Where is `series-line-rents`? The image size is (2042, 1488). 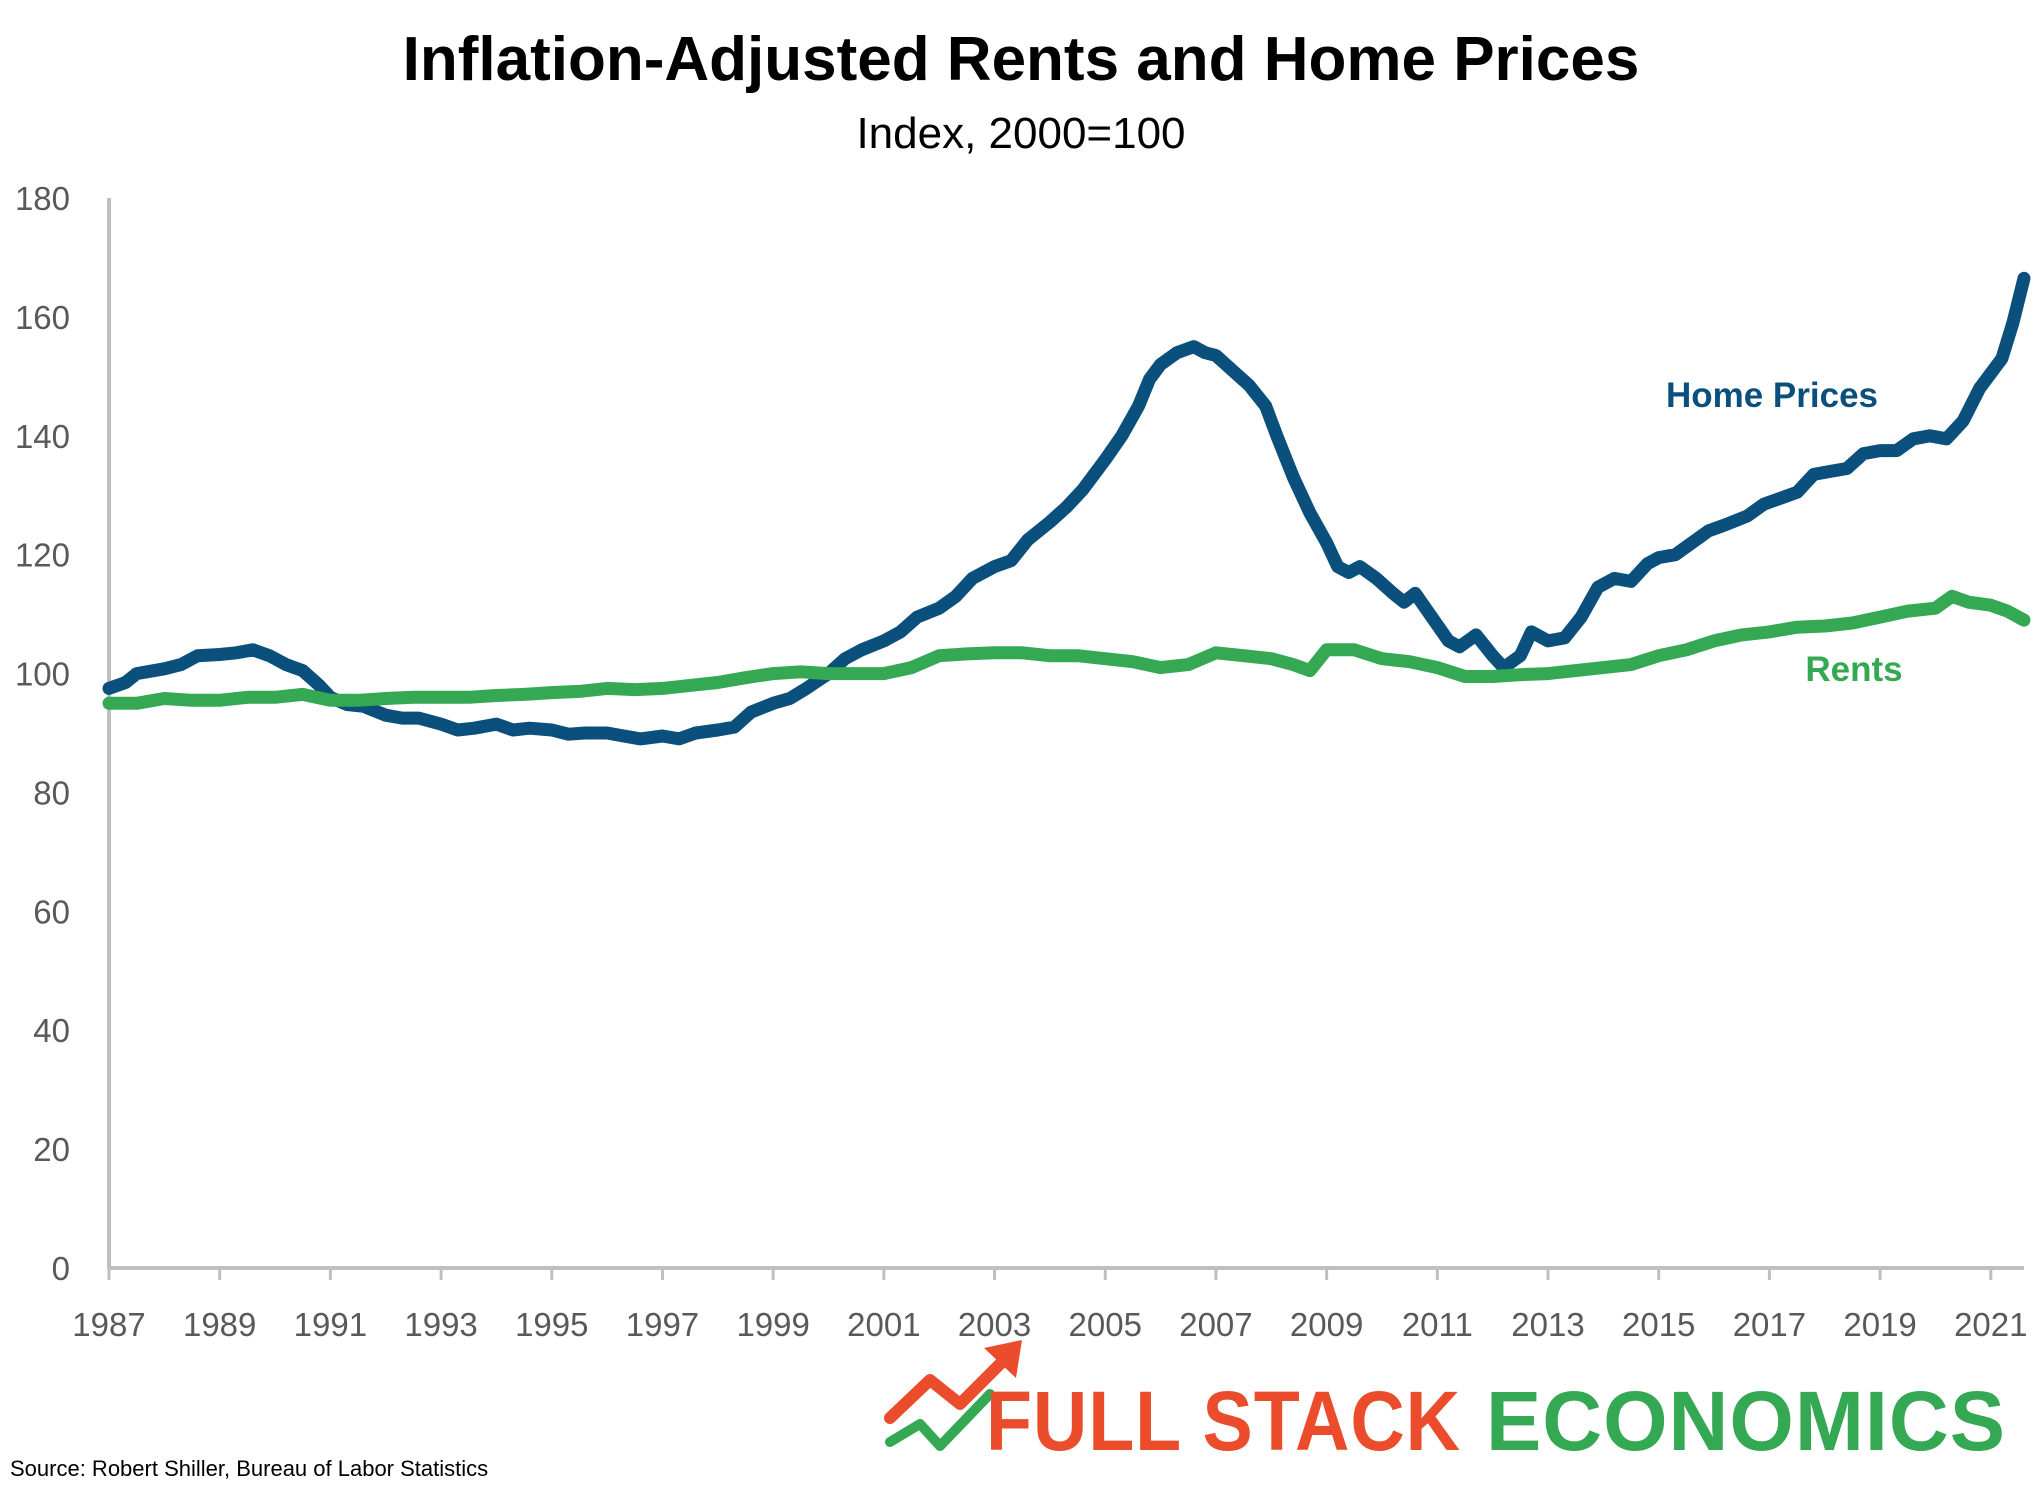
series-line-rents is located at coordinates (1066, 649).